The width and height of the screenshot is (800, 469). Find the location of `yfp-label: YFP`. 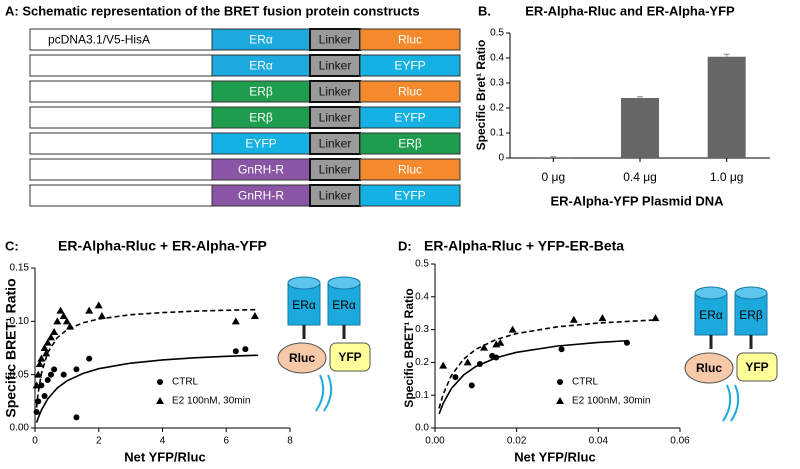

yfp-label: YFP is located at coordinates (756, 367).